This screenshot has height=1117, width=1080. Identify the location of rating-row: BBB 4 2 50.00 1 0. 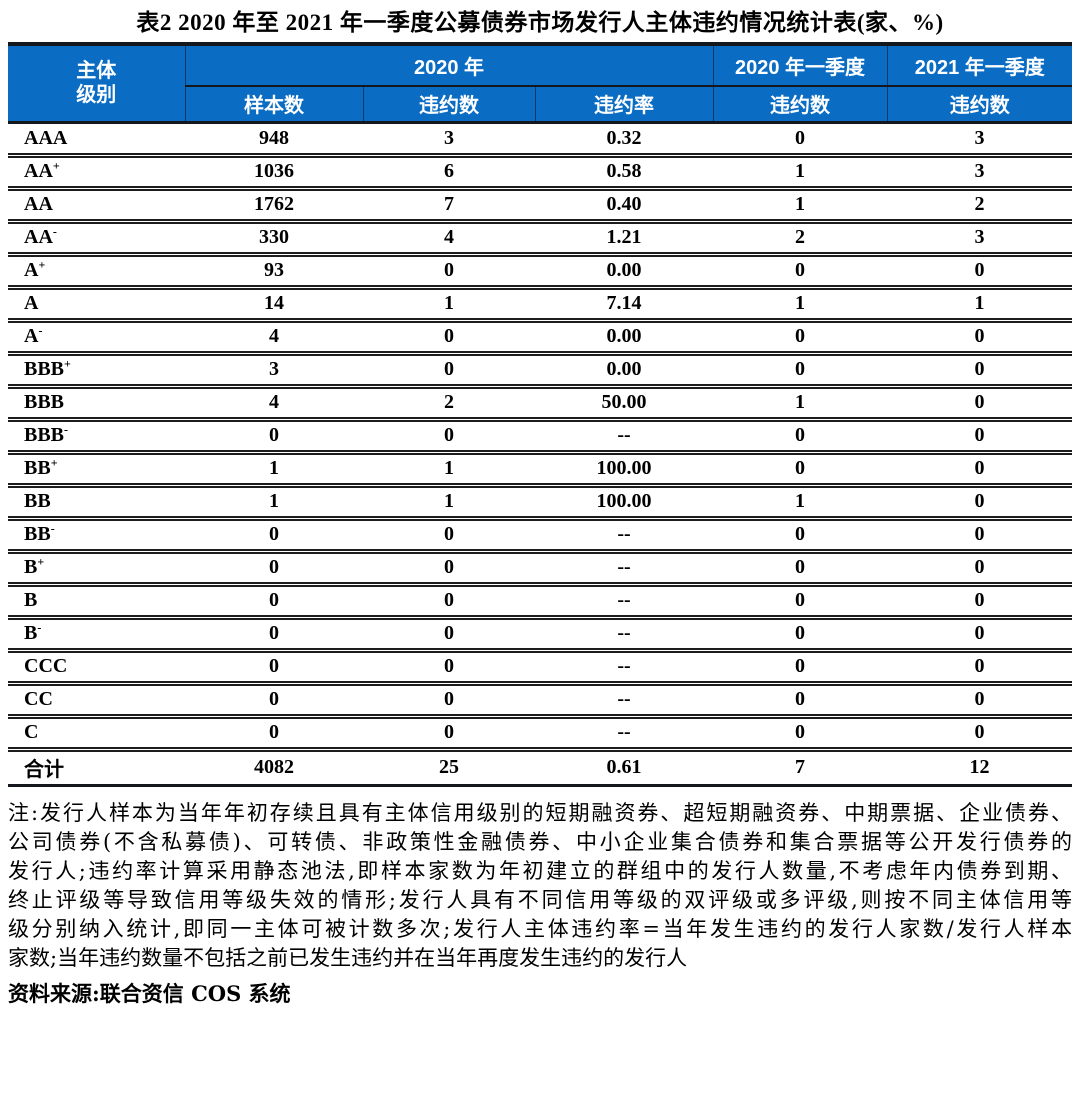
(540, 404).